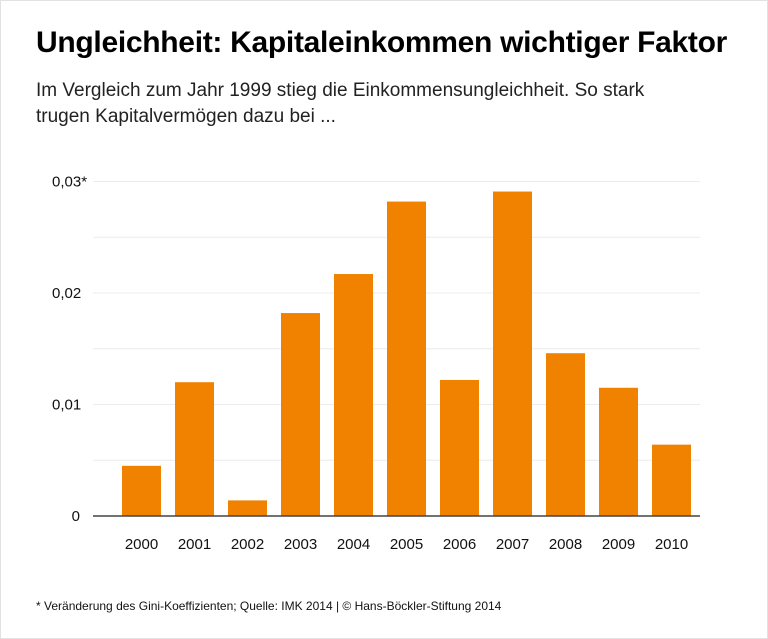 Image resolution: width=768 pixels, height=639 pixels. I want to click on bar-2010, so click(671, 480).